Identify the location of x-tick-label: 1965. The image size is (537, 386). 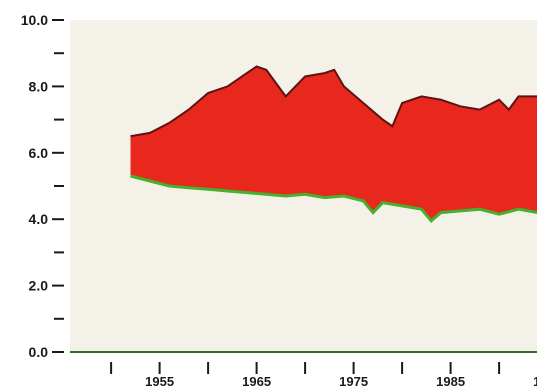
(256, 380).